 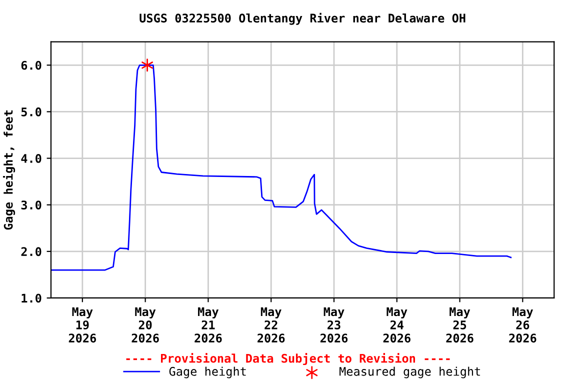 What do you see at coordinates (522, 325) in the screenshot?
I see `x-tick-label: May 26 2026` at bounding box center [522, 325].